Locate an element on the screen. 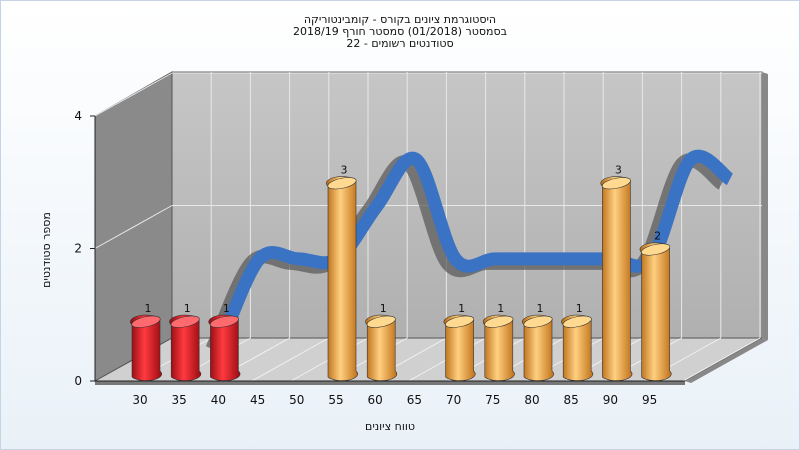 This screenshot has height=450, width=800. floor-front-edge is located at coordinates (390, 383).